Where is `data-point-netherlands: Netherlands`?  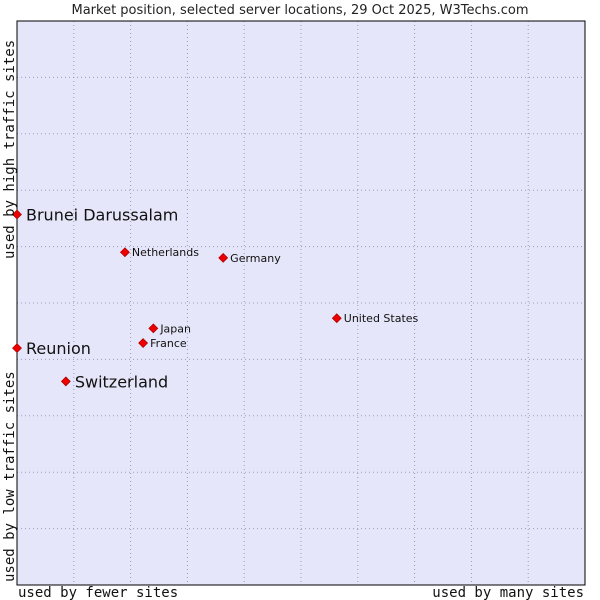 data-point-netherlands: Netherlands is located at coordinates (159, 252).